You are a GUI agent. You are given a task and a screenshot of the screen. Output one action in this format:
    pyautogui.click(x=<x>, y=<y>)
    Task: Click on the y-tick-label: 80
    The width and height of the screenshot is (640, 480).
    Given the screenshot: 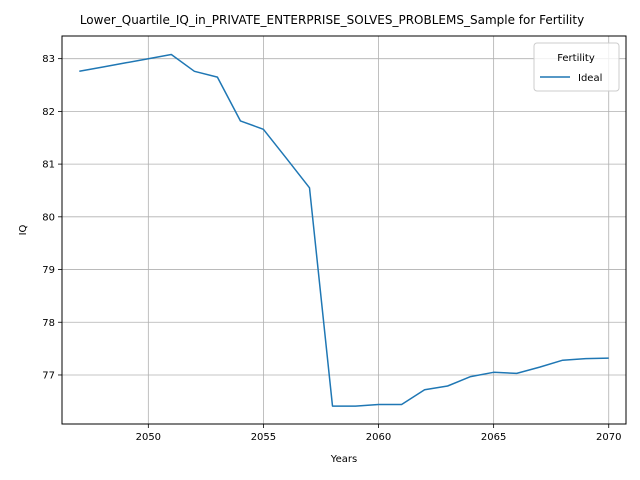 What is the action you would take?
    pyautogui.click(x=48, y=217)
    